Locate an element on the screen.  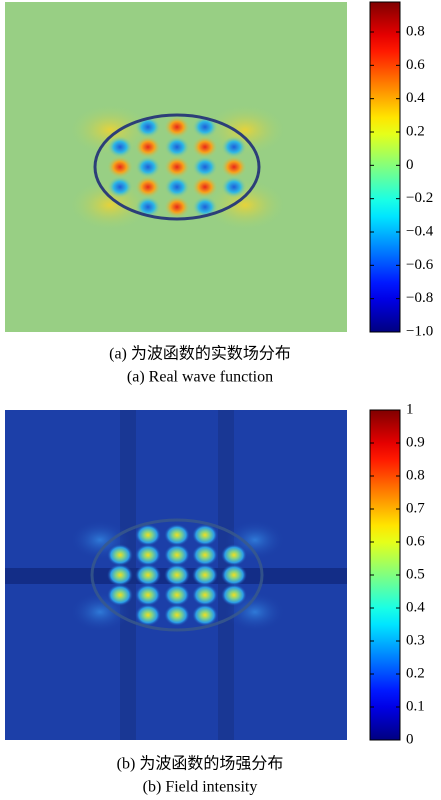
colorbar-tick-label: −0.4 is located at coordinates (420, 231).